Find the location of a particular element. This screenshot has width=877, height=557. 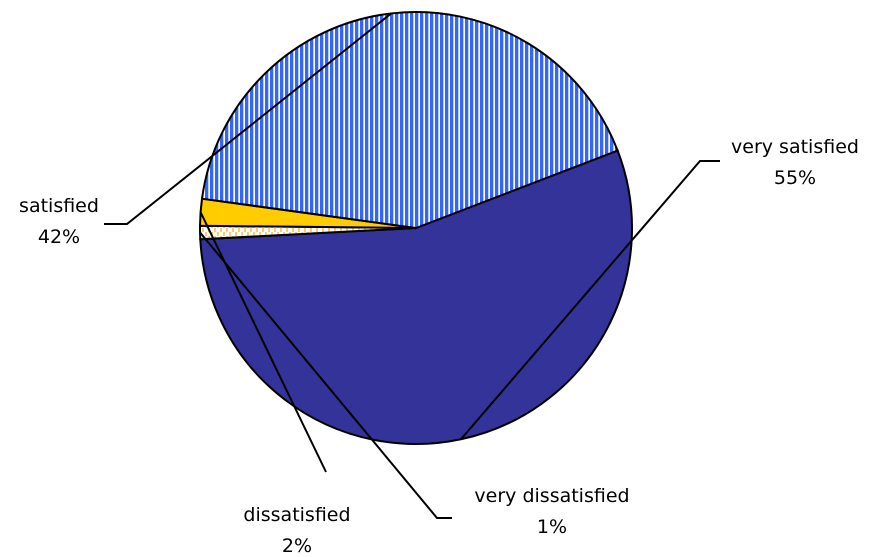

slice-value-satisfied: 42% is located at coordinates (59, 237).